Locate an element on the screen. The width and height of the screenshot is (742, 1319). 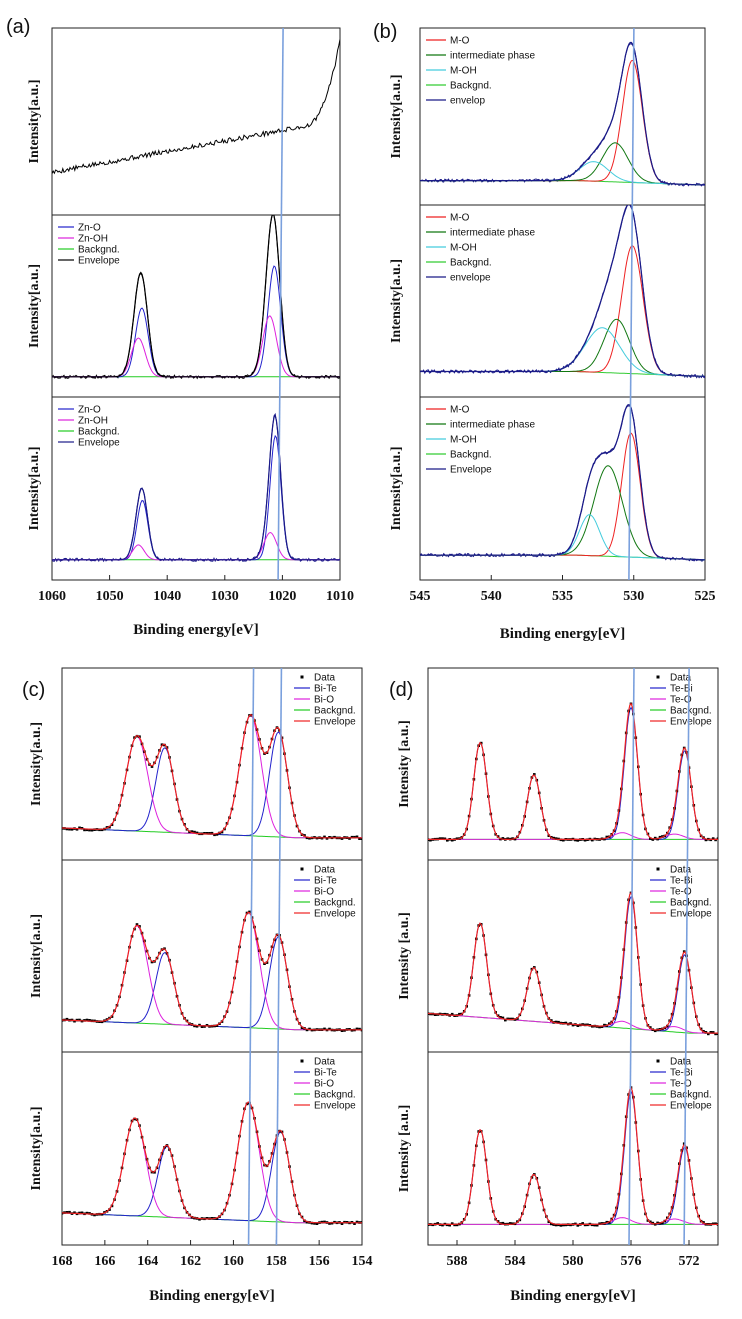
legend: M-O intermediate phase M-OH Backgnd. envelop is located at coordinates (480, 71).